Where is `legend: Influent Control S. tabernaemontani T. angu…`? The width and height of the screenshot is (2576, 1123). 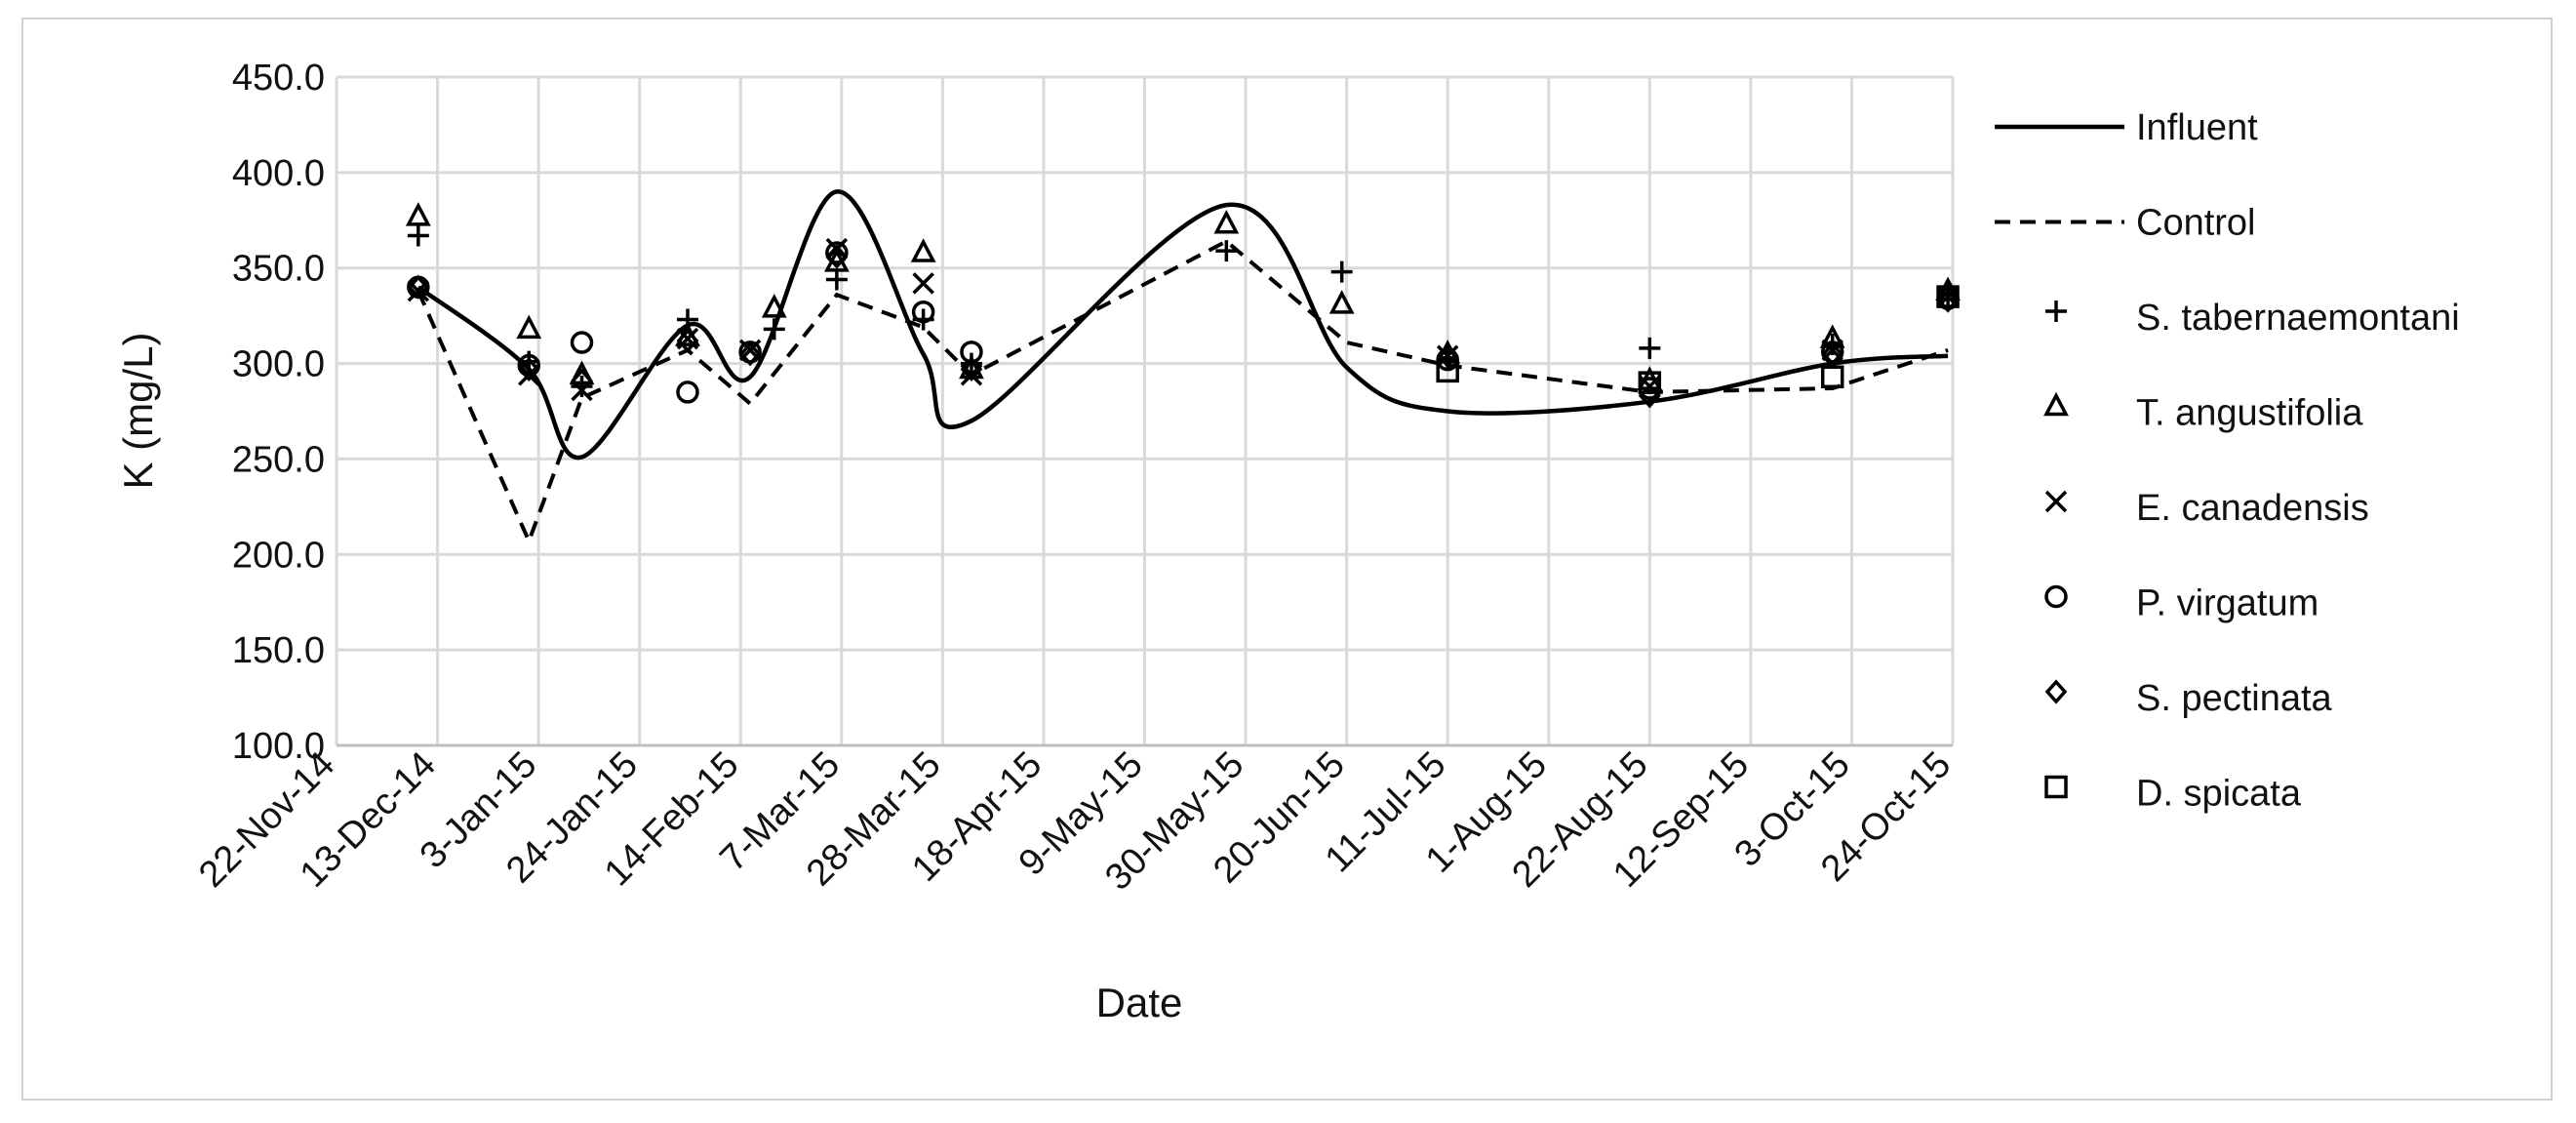
legend: Influent Control S. tabernaemontani T. angu… is located at coordinates (2227, 461).